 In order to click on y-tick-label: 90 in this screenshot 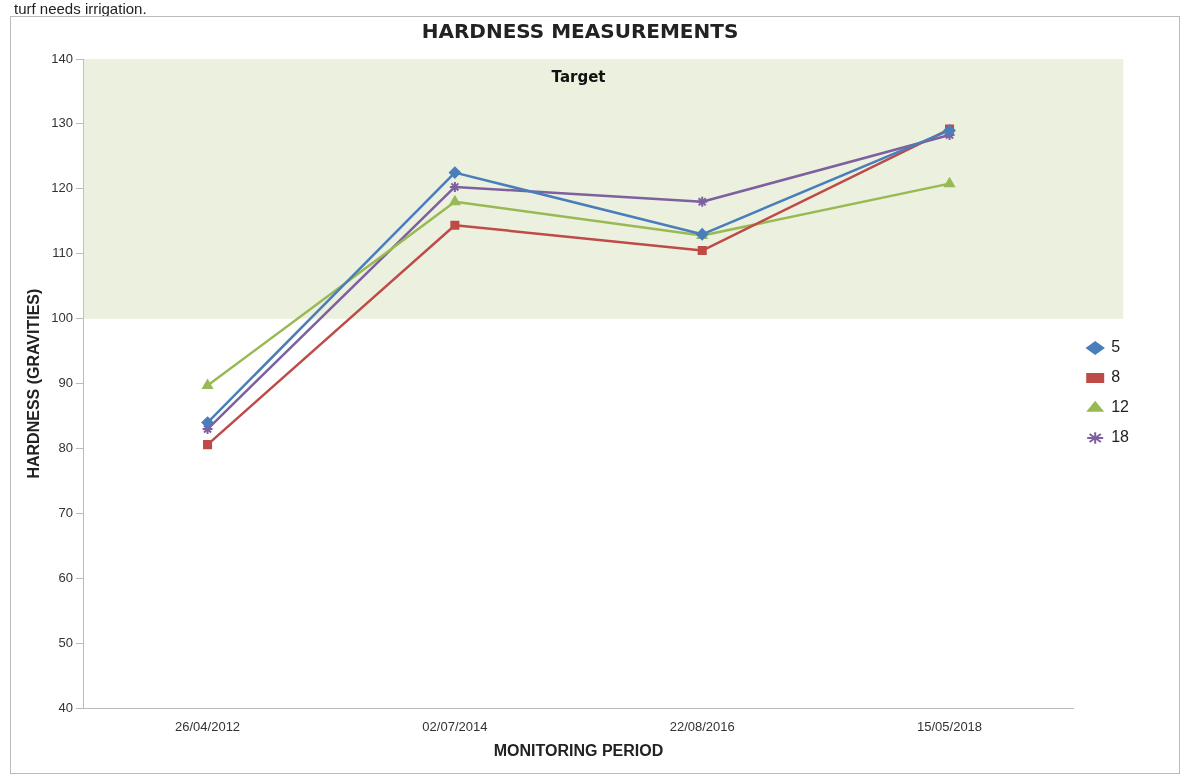, I will do `click(65, 383)`.